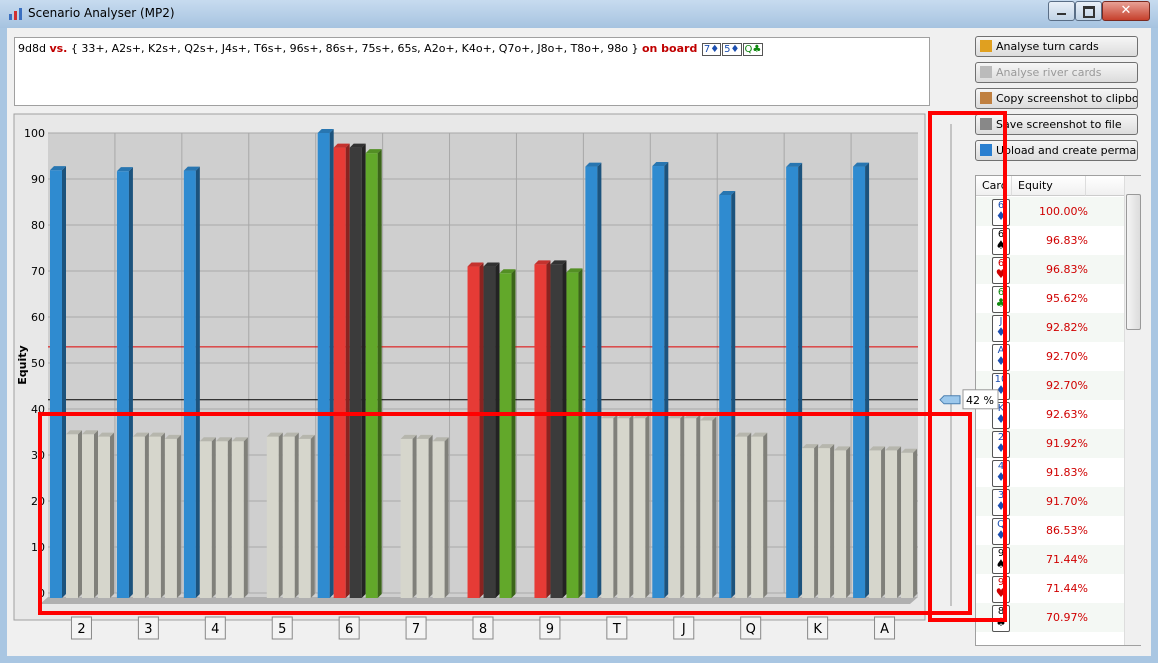 Image resolution: width=1158 pixels, height=663 pixels. What do you see at coordinates (950, 400) in the screenshot?
I see `slider-thumb` at bounding box center [950, 400].